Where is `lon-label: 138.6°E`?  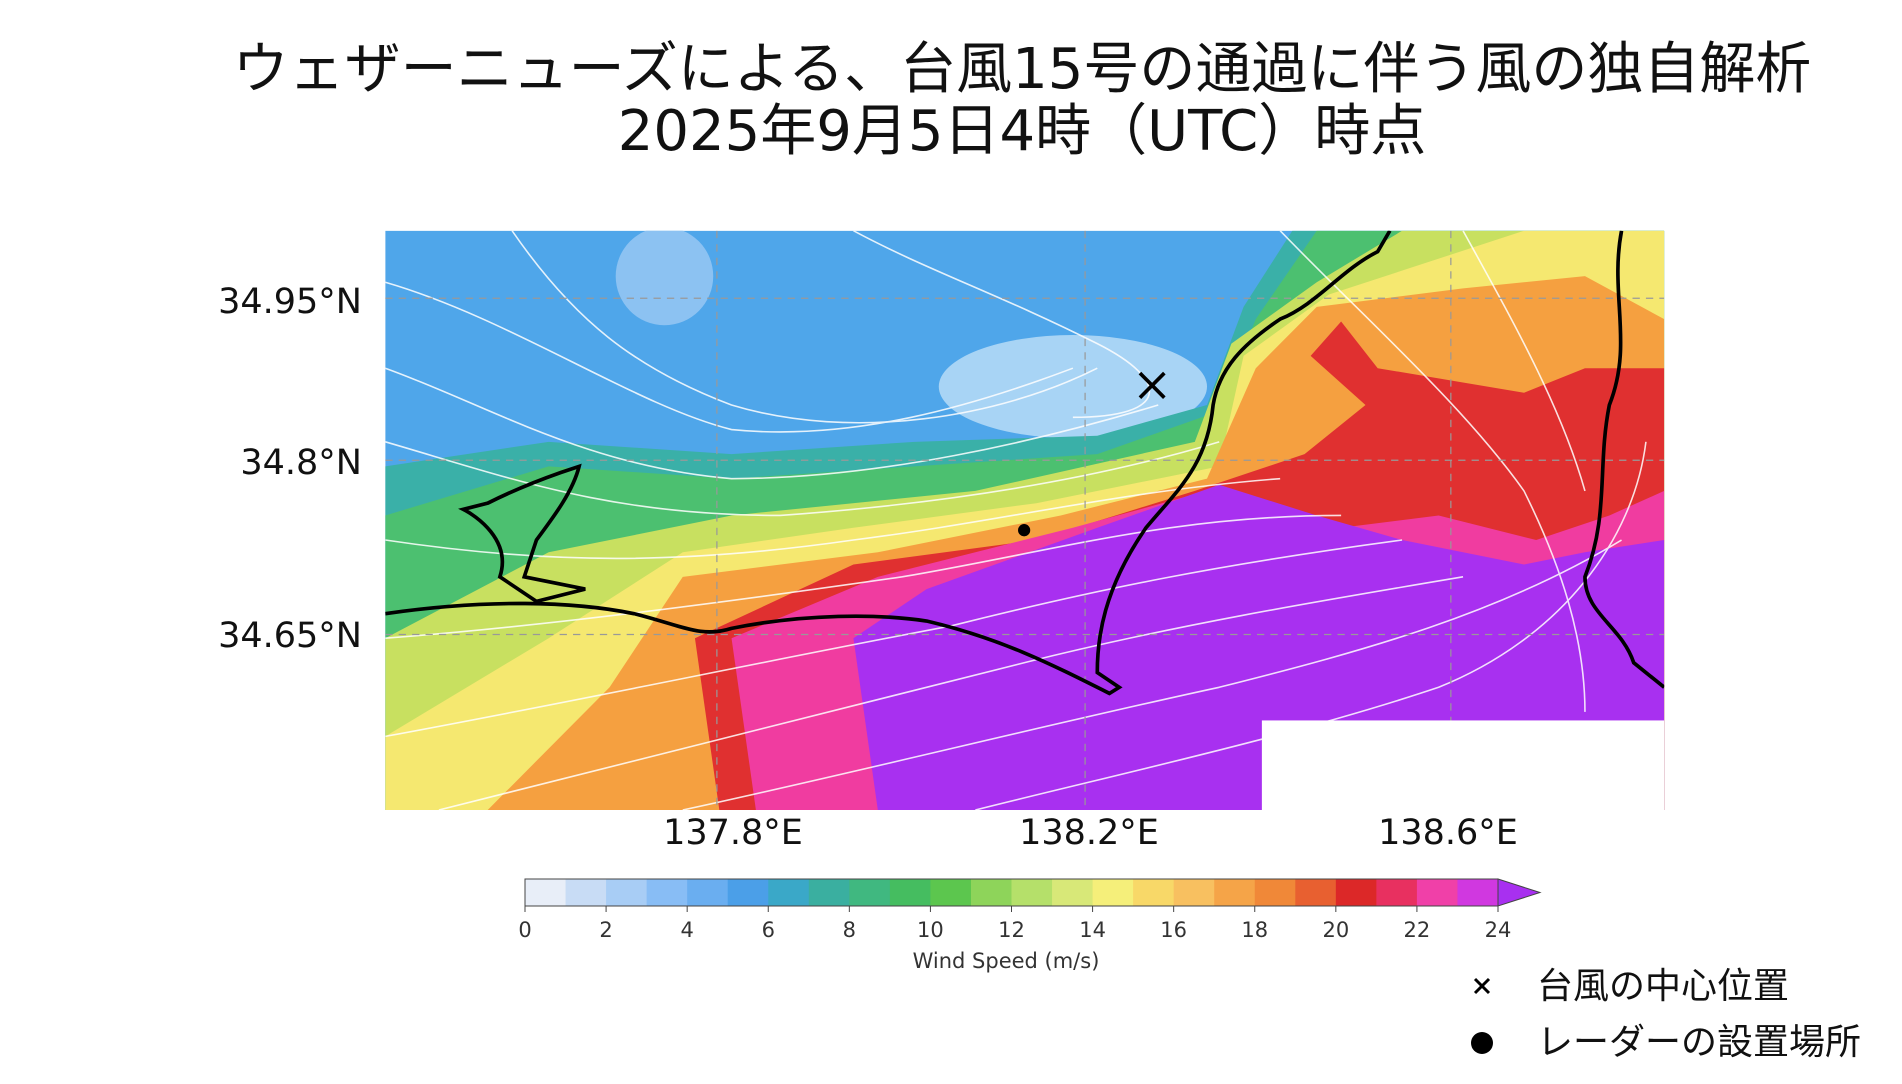 lon-label: 138.6°E is located at coordinates (1448, 833).